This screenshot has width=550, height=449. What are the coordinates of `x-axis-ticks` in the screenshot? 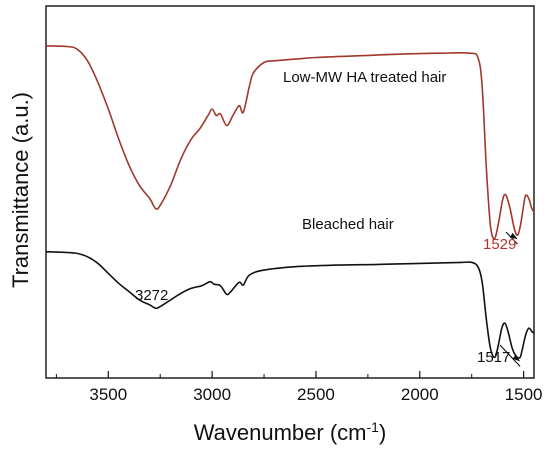 It's located at (290, 374).